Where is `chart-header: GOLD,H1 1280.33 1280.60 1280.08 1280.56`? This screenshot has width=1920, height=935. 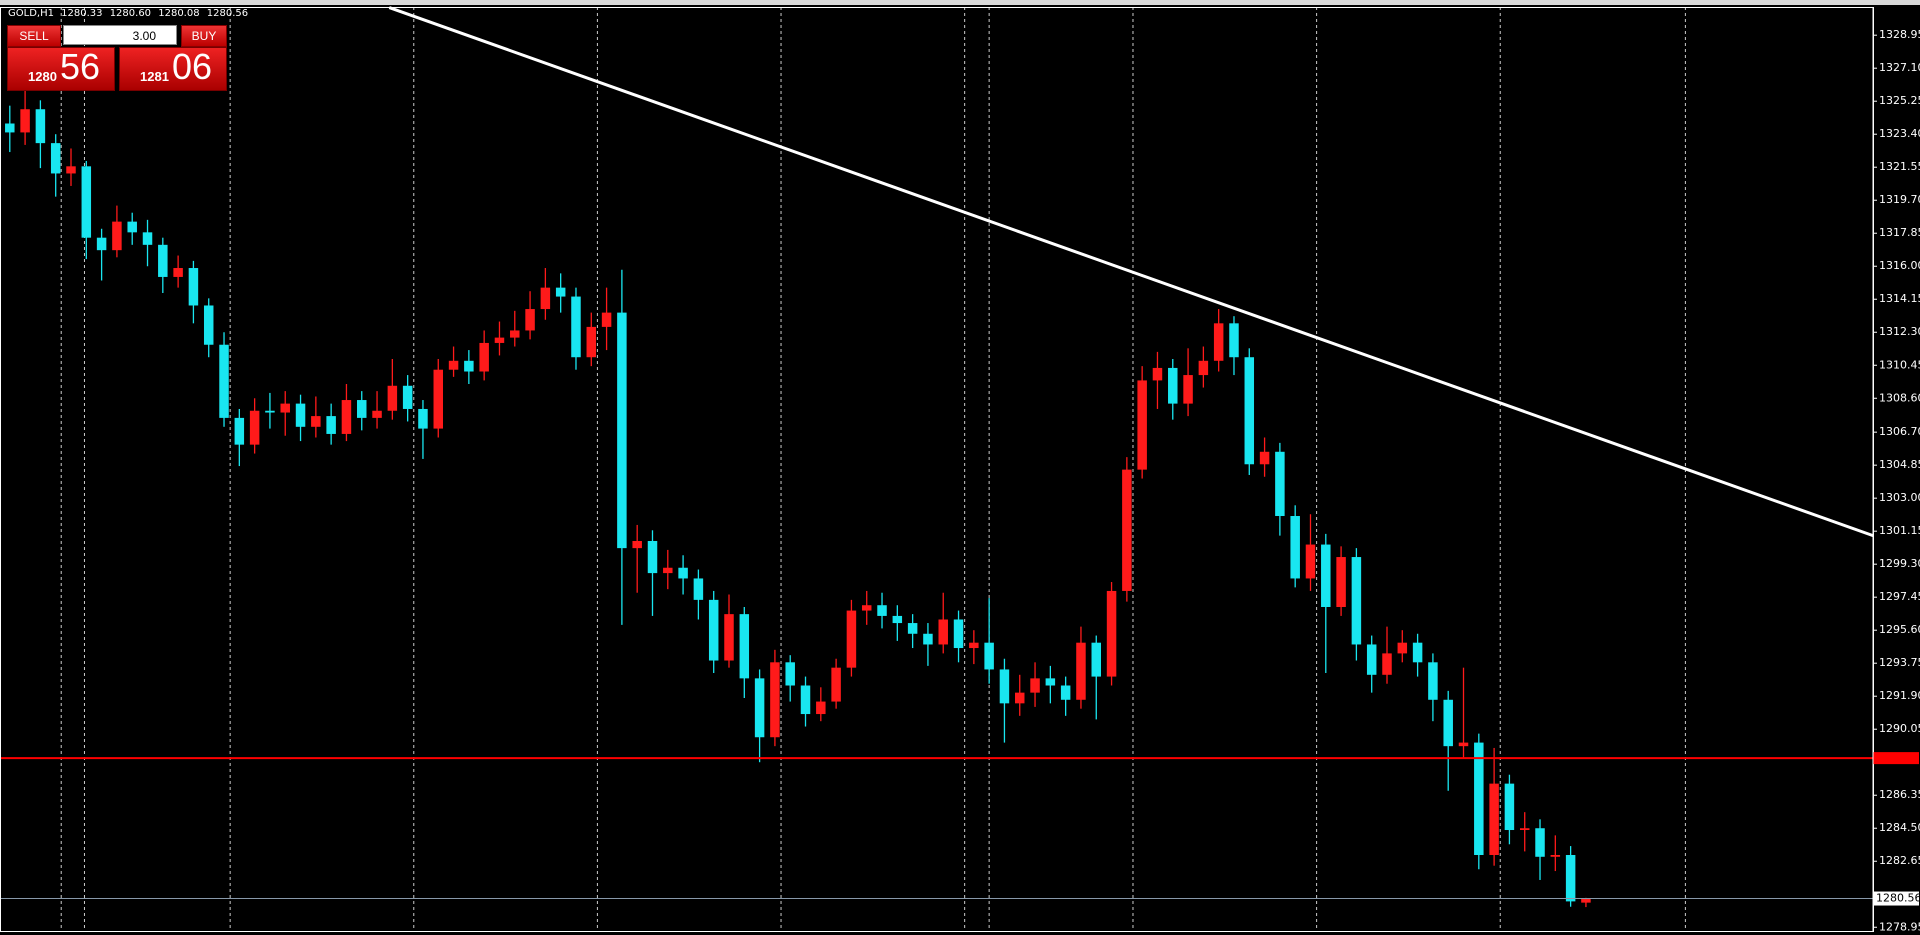 chart-header: GOLD,H1 1280.33 1280.60 1280.08 1280.56 is located at coordinates (130, 13).